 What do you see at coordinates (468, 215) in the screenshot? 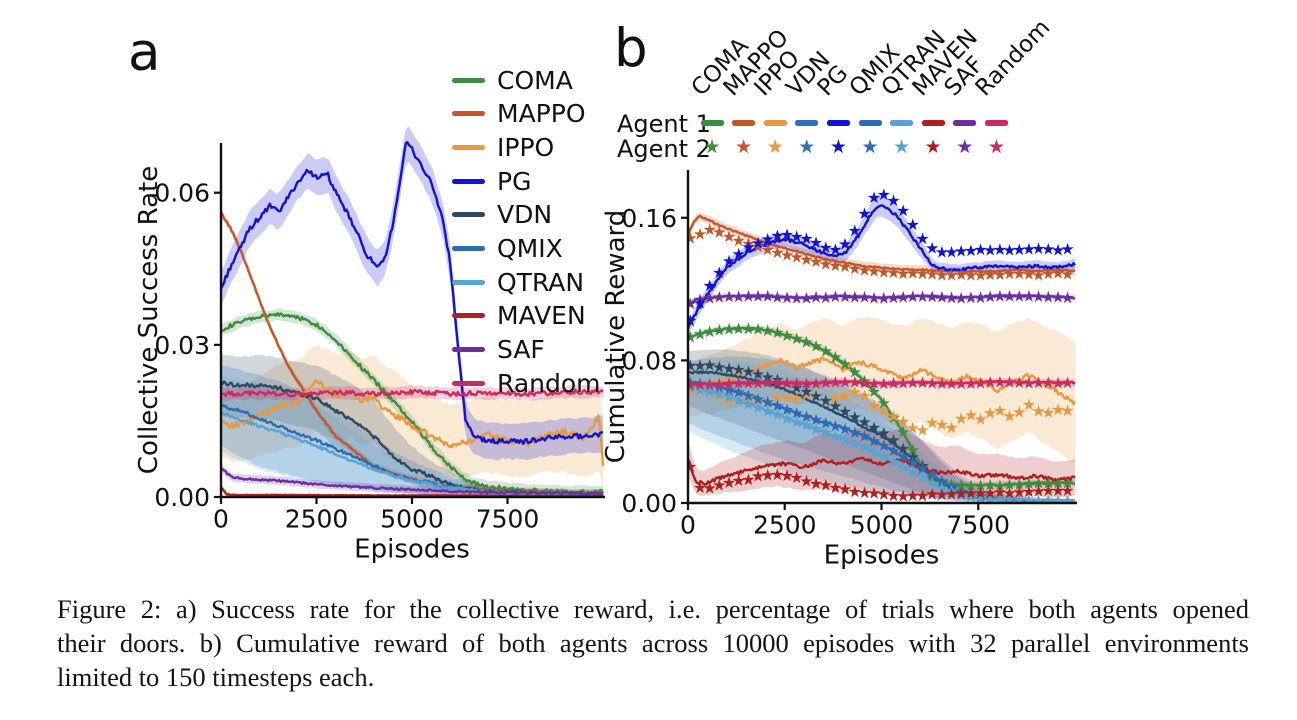
I see `legend-swatch-vdn` at bounding box center [468, 215].